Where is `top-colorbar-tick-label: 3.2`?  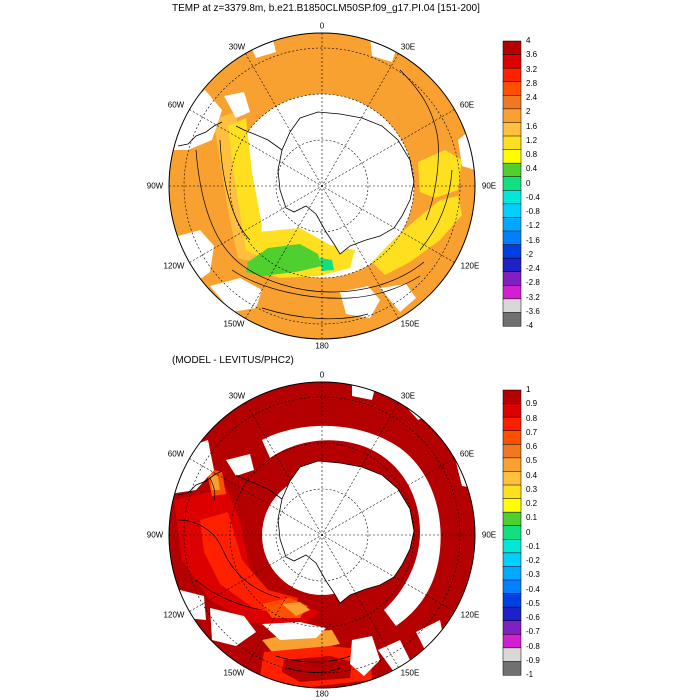 top-colorbar-tick-label: 3.2 is located at coordinates (532, 69).